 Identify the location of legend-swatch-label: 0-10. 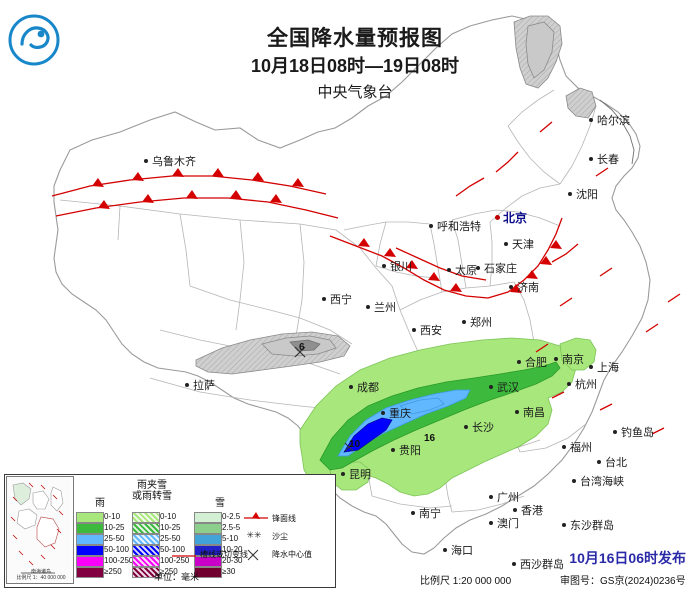
(112, 516).